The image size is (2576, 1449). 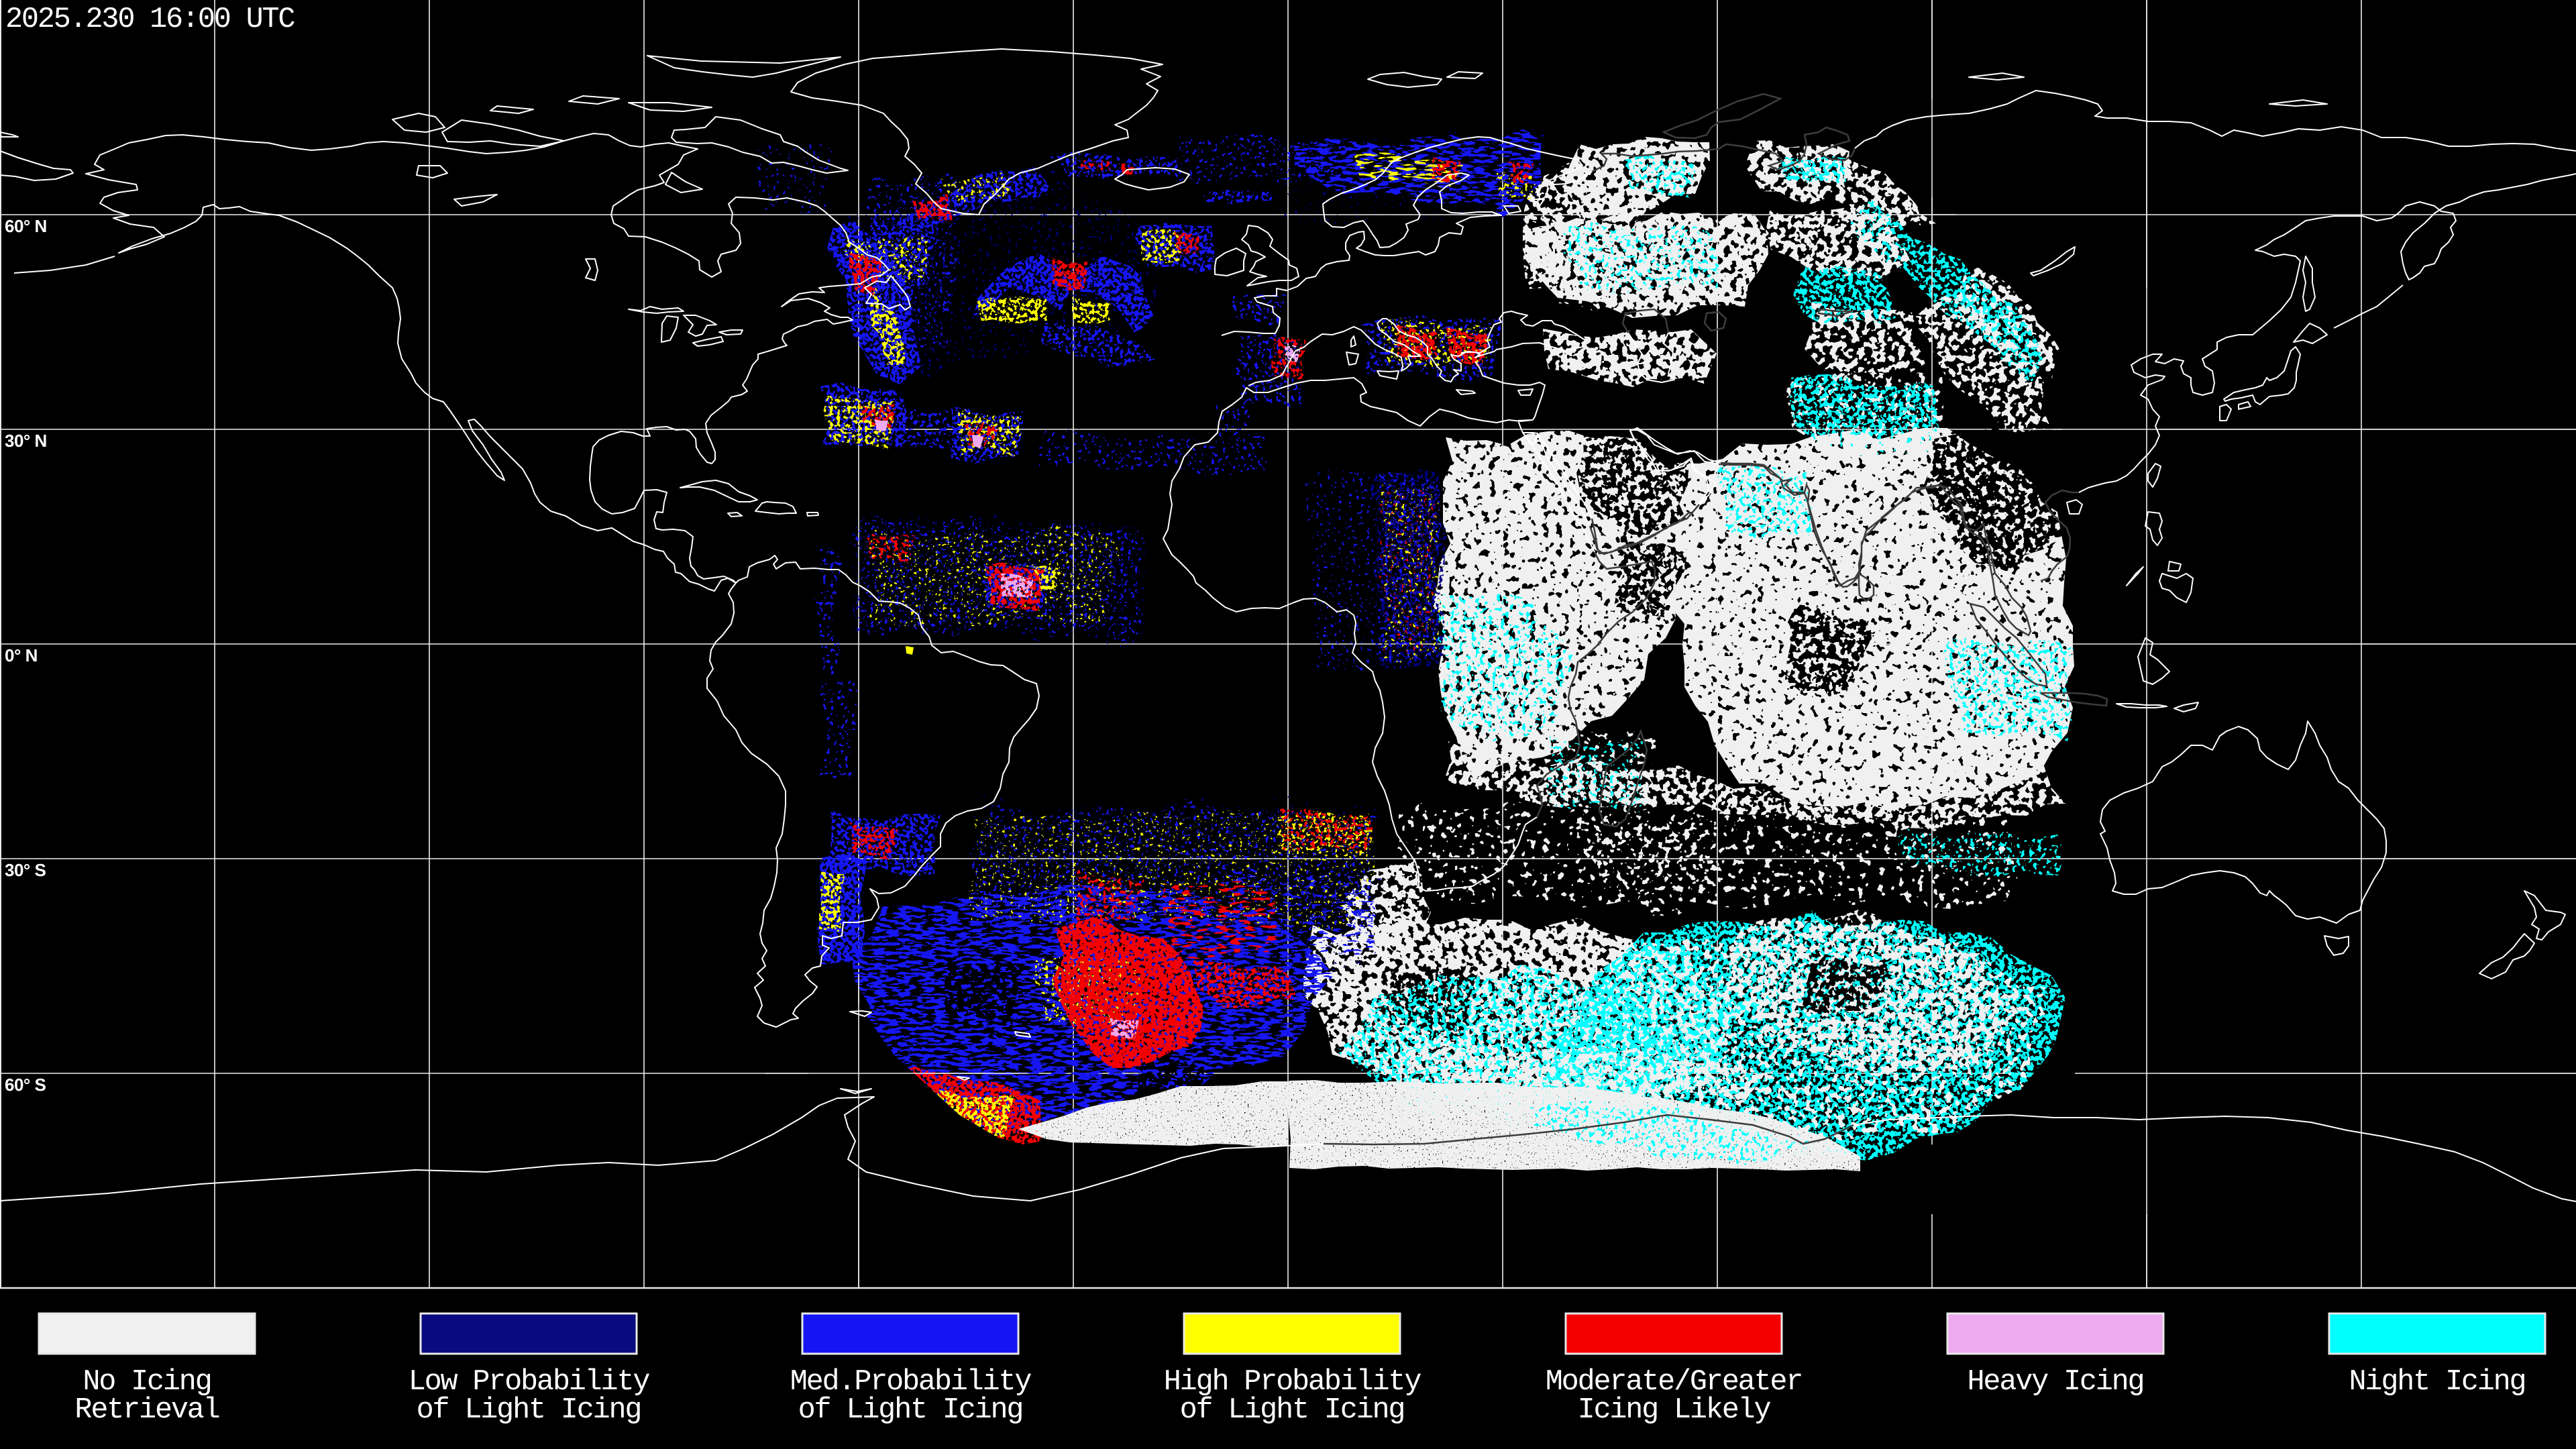 What do you see at coordinates (146, 1410) in the screenshot?
I see `svg-text: Retrieval` at bounding box center [146, 1410].